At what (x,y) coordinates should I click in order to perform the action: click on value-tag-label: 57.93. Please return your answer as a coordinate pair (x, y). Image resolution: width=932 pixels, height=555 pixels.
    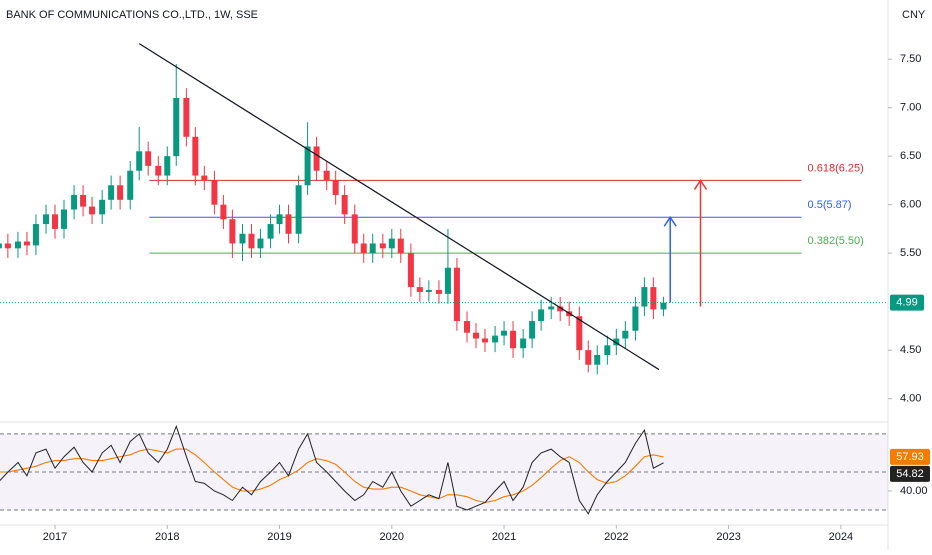
    Looking at the image, I should click on (910, 457).